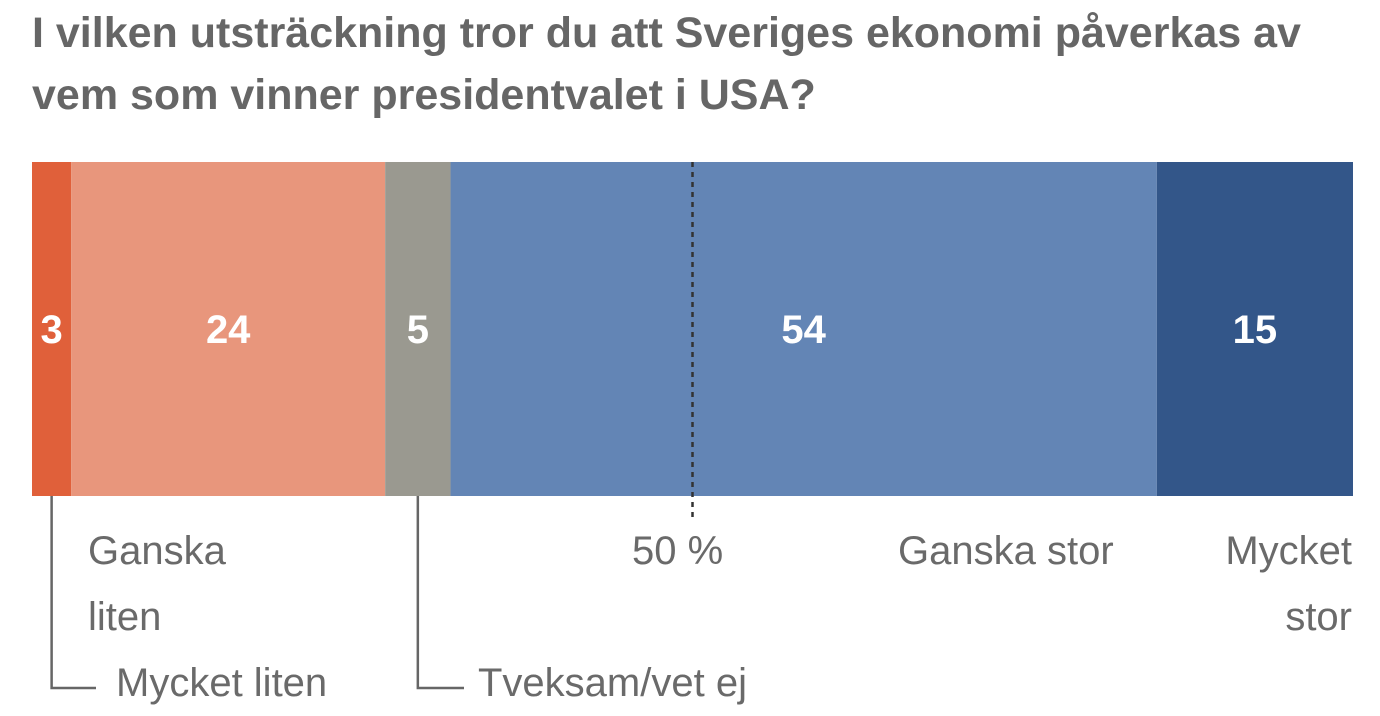  Describe the element at coordinates (1006, 551) in the screenshot. I see `label-ganska-stor: Ganska stor` at that location.